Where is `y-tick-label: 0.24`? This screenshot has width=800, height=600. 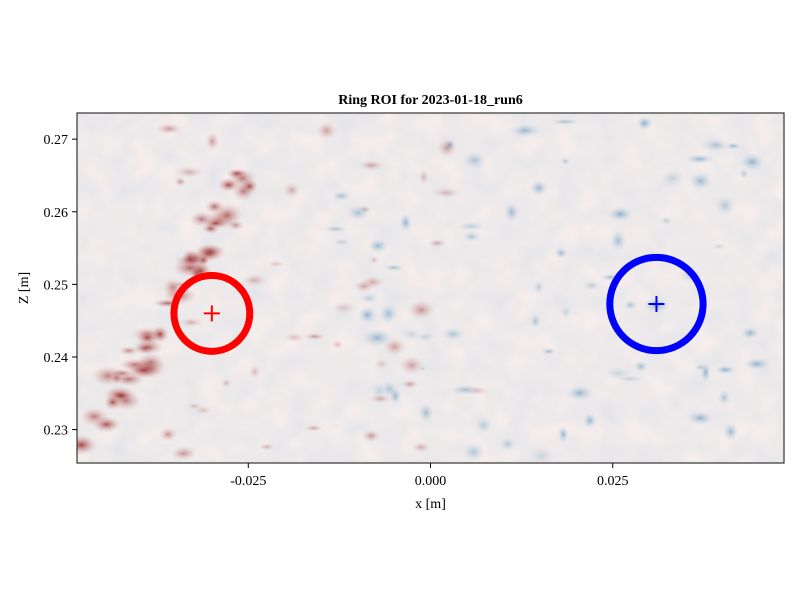
y-tick-label: 0.24 is located at coordinates (56, 358).